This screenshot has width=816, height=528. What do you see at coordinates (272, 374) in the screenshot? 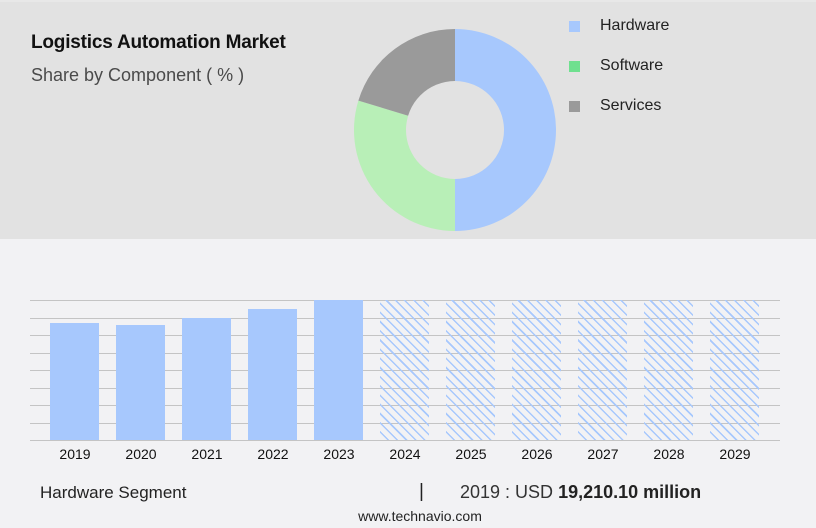
I see `bar-2022` at bounding box center [272, 374].